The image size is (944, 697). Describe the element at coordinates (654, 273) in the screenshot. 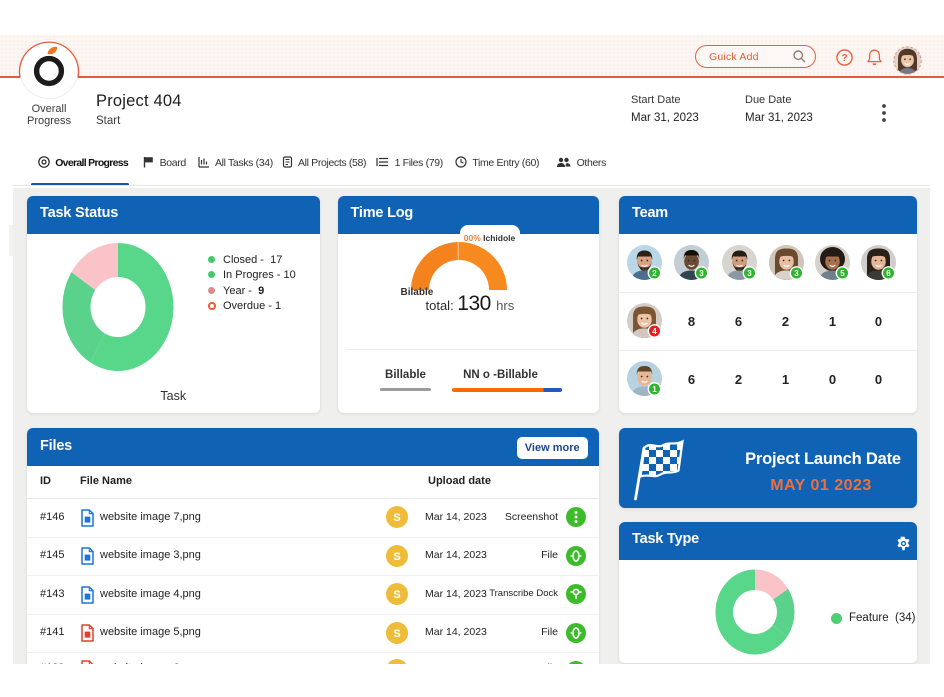

I see `svg-text: 2` at that location.